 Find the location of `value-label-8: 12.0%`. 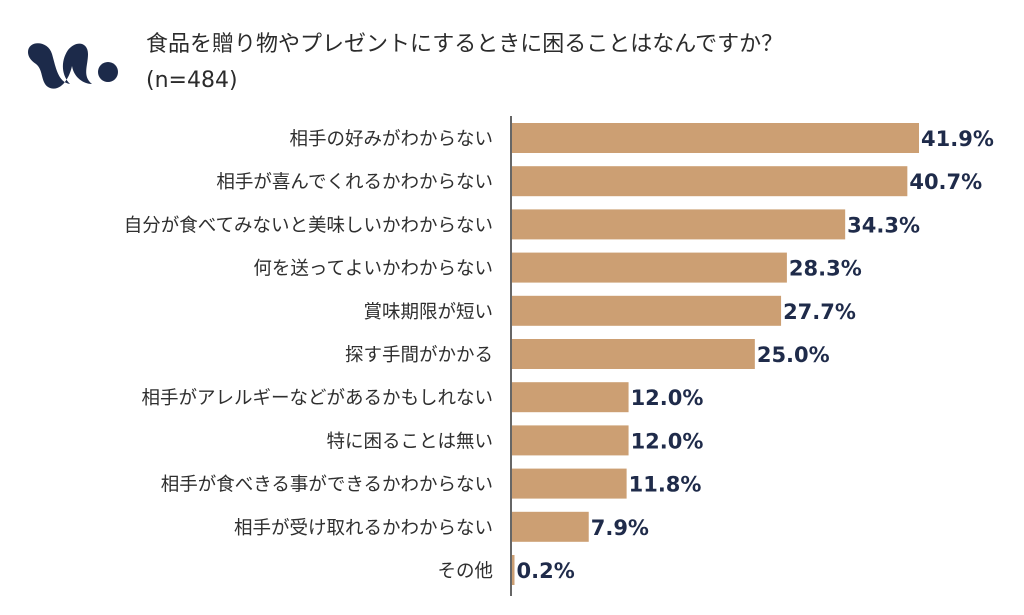

value-label-8: 12.0% is located at coordinates (667, 441).